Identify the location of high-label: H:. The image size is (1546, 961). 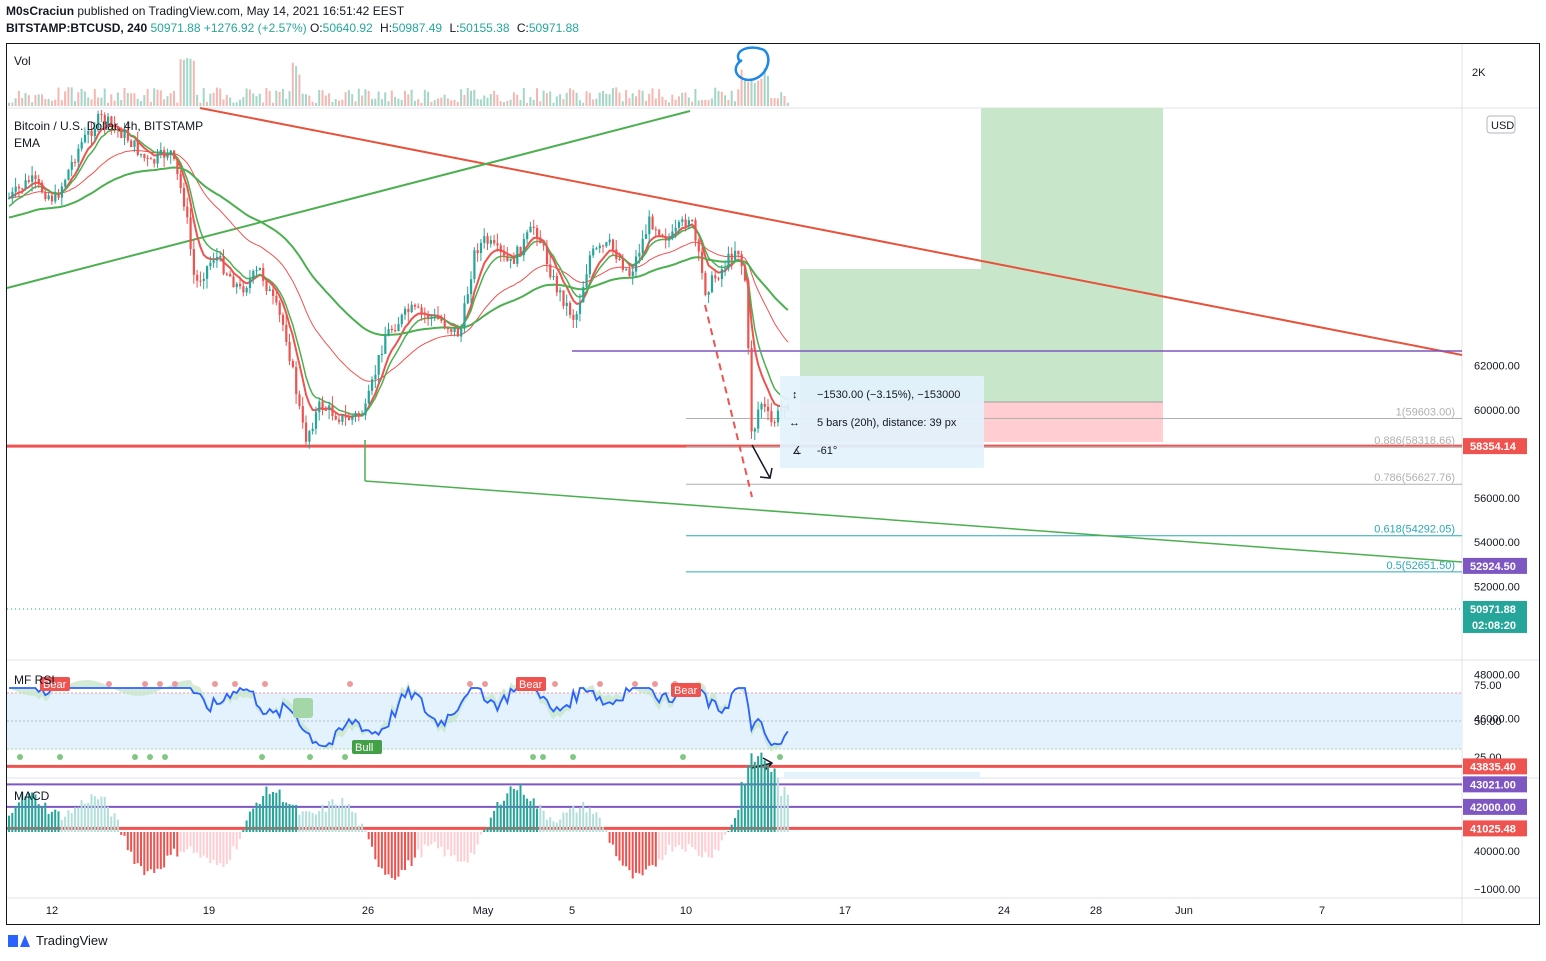
(386, 28).